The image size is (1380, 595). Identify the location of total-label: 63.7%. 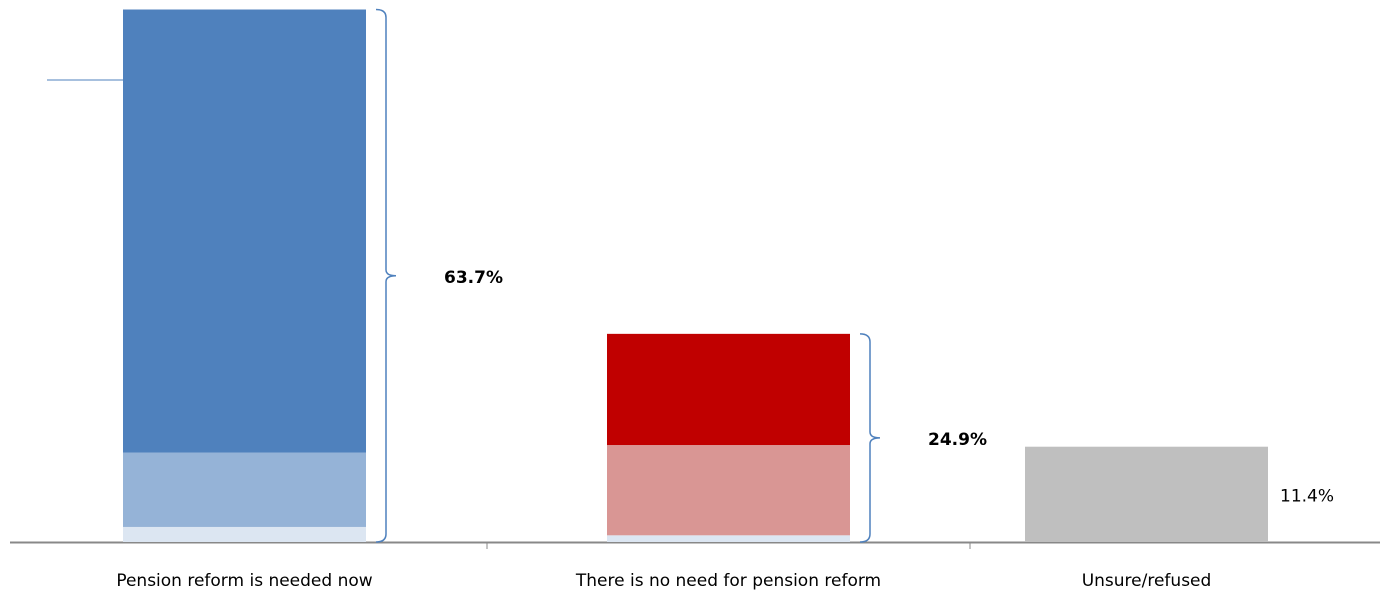
(473, 278).